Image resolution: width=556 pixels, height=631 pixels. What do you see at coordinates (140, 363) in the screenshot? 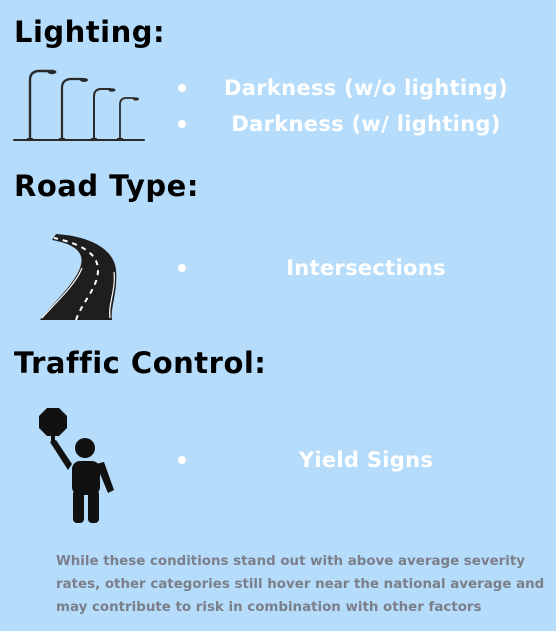
I see `traffic-control-heading: Traffic Control:` at bounding box center [140, 363].